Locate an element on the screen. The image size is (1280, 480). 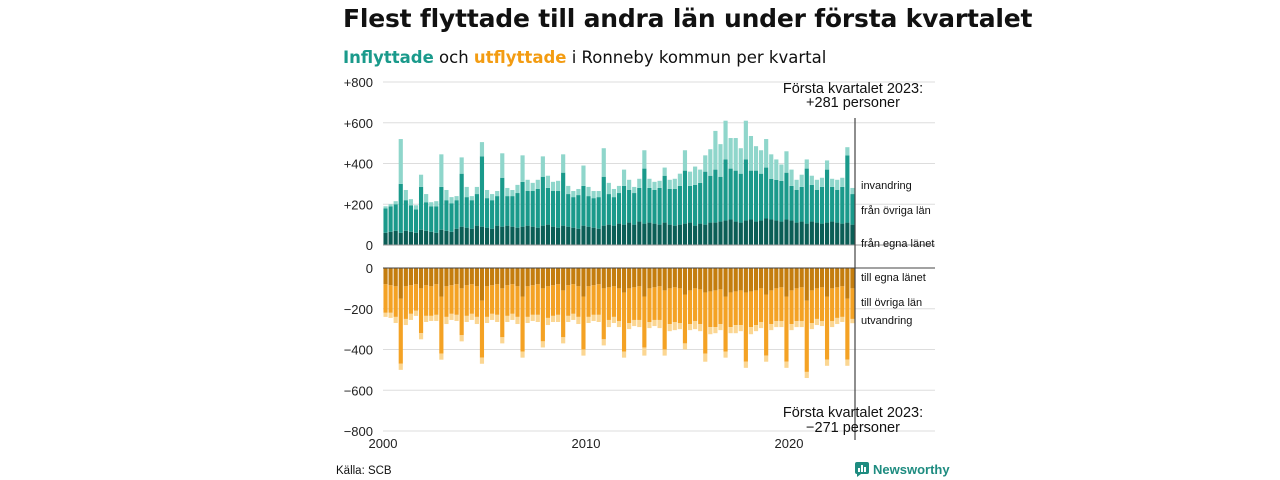
annotation-bottom-line1: Första kvartalet 2023: is located at coordinates (853, 413).